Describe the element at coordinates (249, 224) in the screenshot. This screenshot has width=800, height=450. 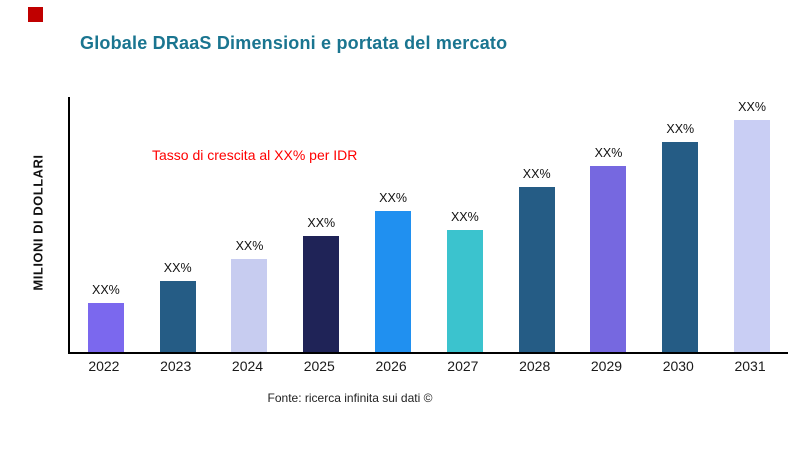
I see `bar-column-2024: XX%` at that location.